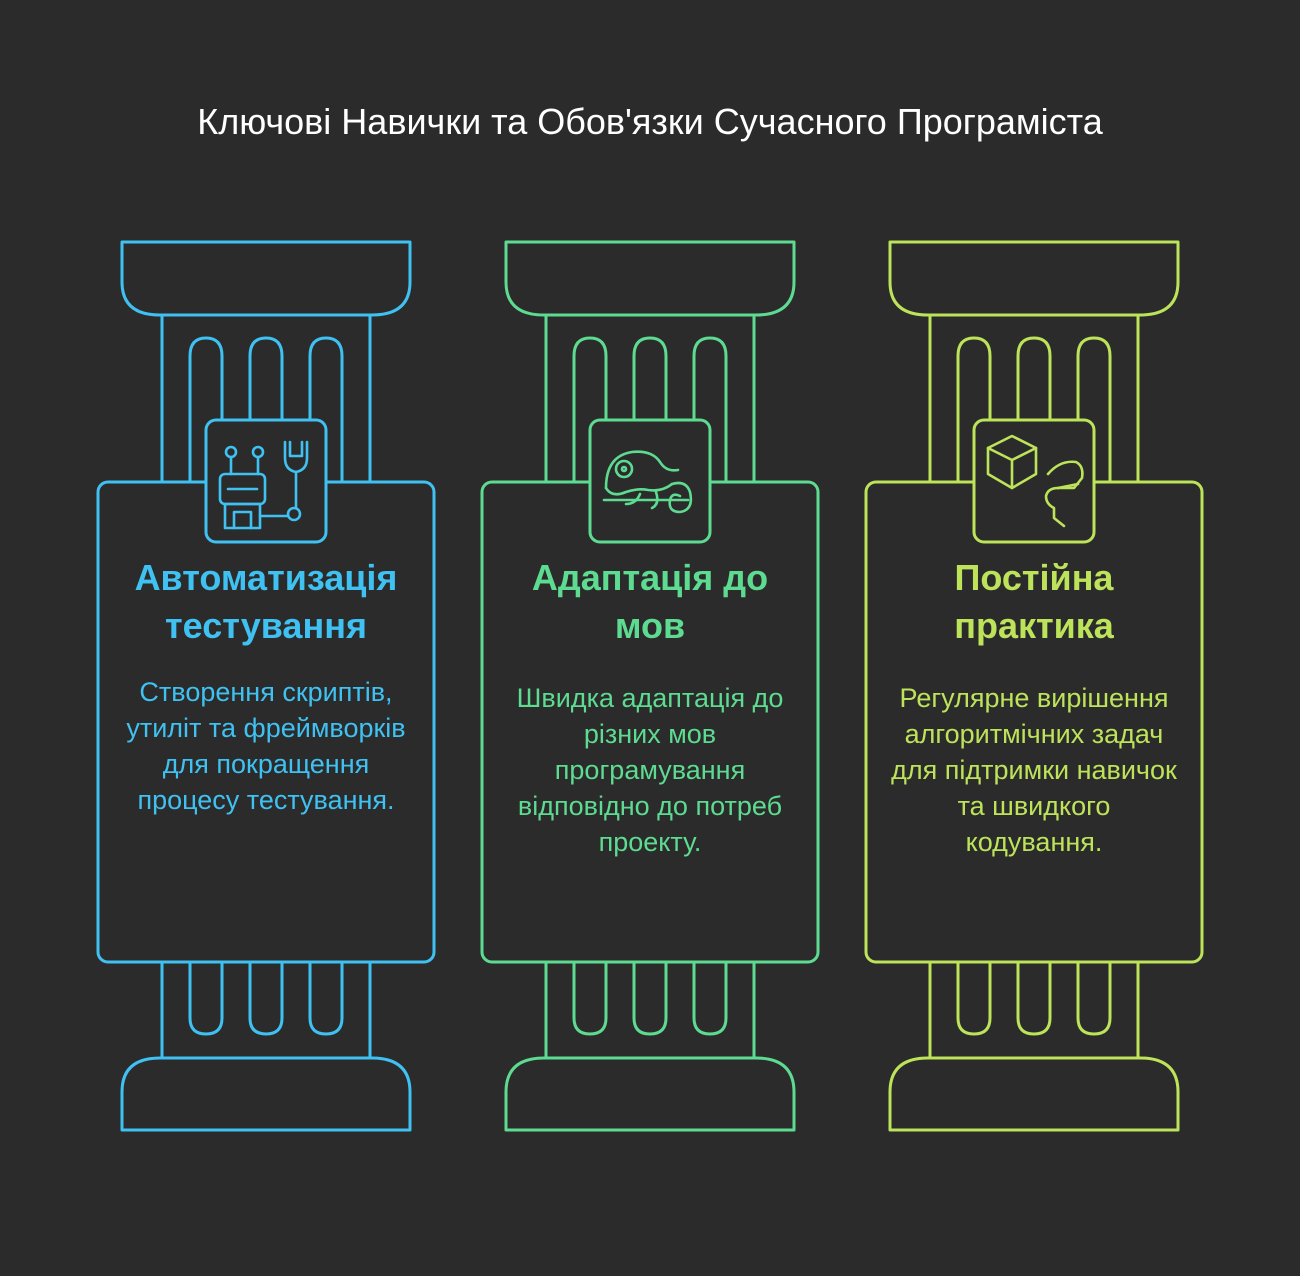 The image size is (1300, 1276). I want to click on pillar-1-upper-shaft, so click(266, 398).